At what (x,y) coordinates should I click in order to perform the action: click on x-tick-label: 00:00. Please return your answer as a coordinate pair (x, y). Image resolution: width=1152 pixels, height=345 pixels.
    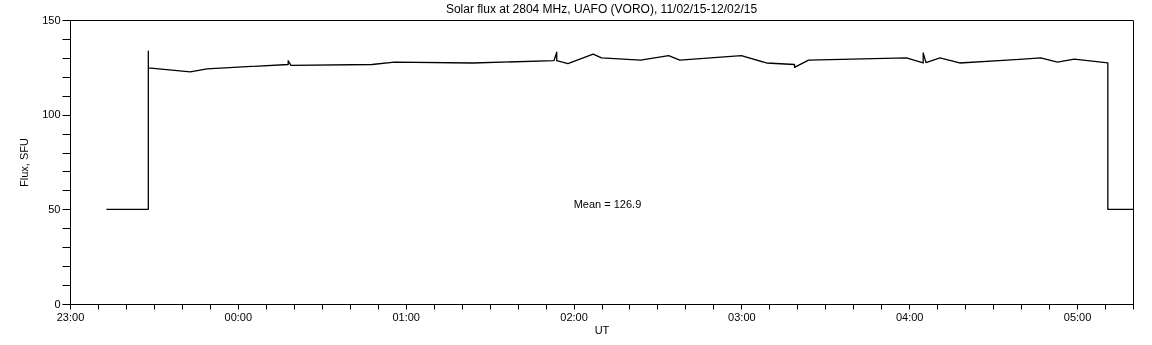
    Looking at the image, I should click on (238, 316).